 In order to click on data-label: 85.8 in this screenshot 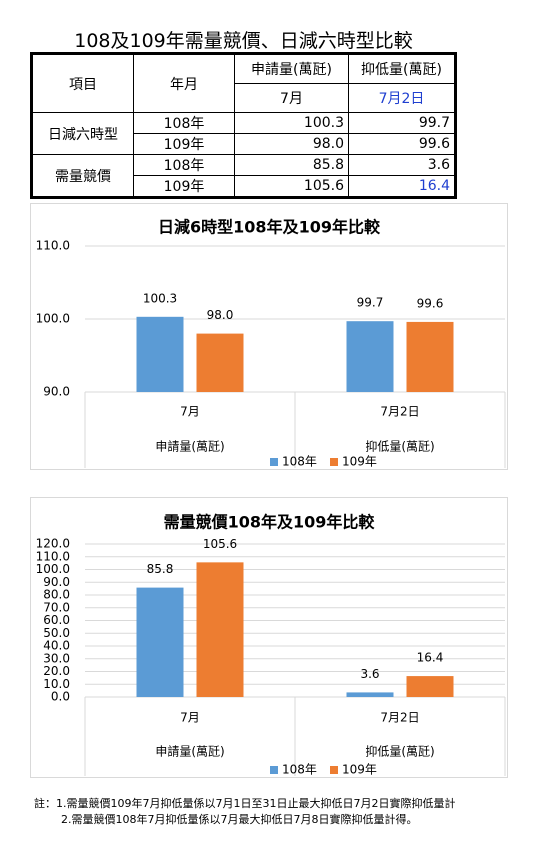, I will do `click(160, 569)`.